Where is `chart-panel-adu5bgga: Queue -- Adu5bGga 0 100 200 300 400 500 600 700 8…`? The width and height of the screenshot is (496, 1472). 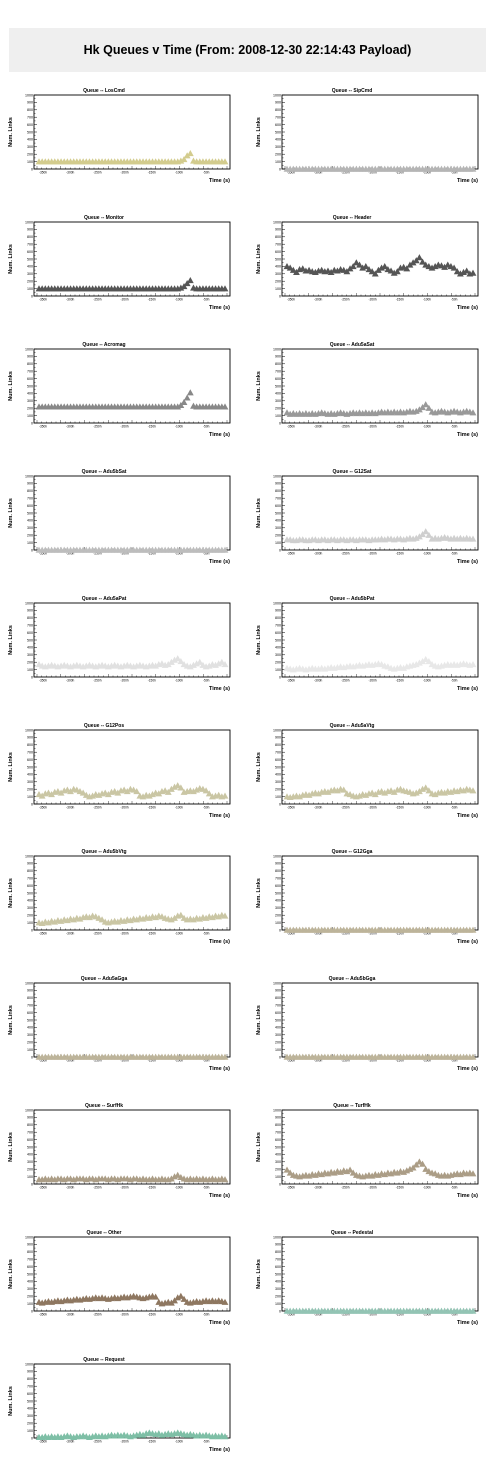
chart-panel-adu5bgga: Queue -- Adu5bGga 0 100 200 300 400 500 600 700 8… is located at coordinates (367, 1024).